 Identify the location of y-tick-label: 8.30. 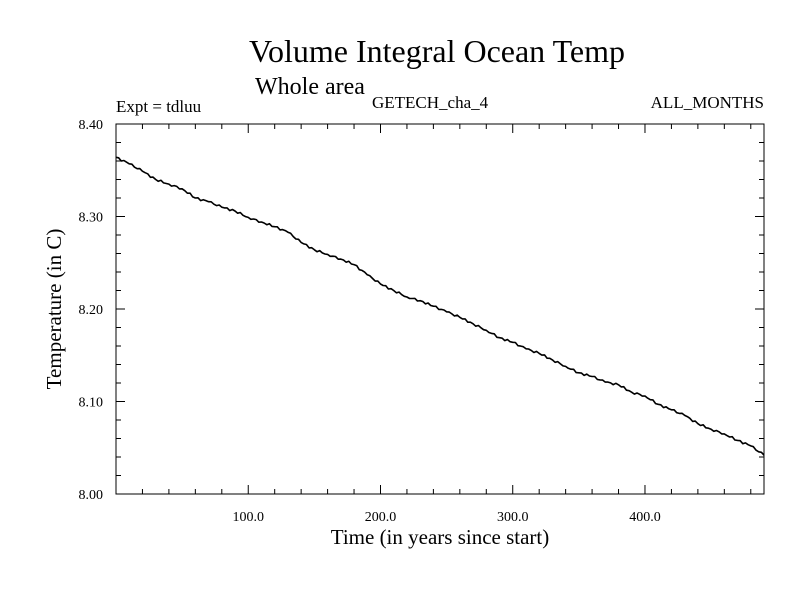
(91, 218).